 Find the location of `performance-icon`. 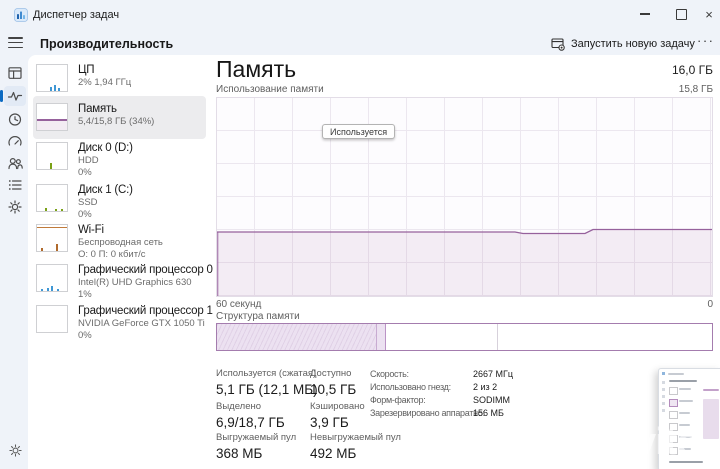

performance-icon is located at coordinates (15, 96).